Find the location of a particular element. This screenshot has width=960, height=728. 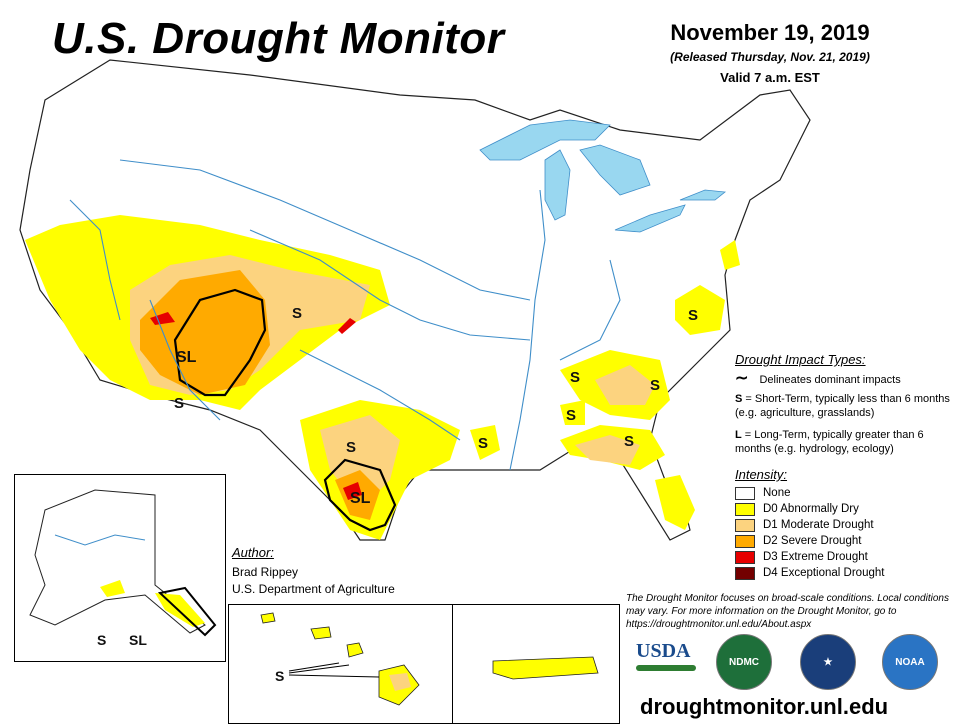

puerto-rico-map is located at coordinates (545, 668).